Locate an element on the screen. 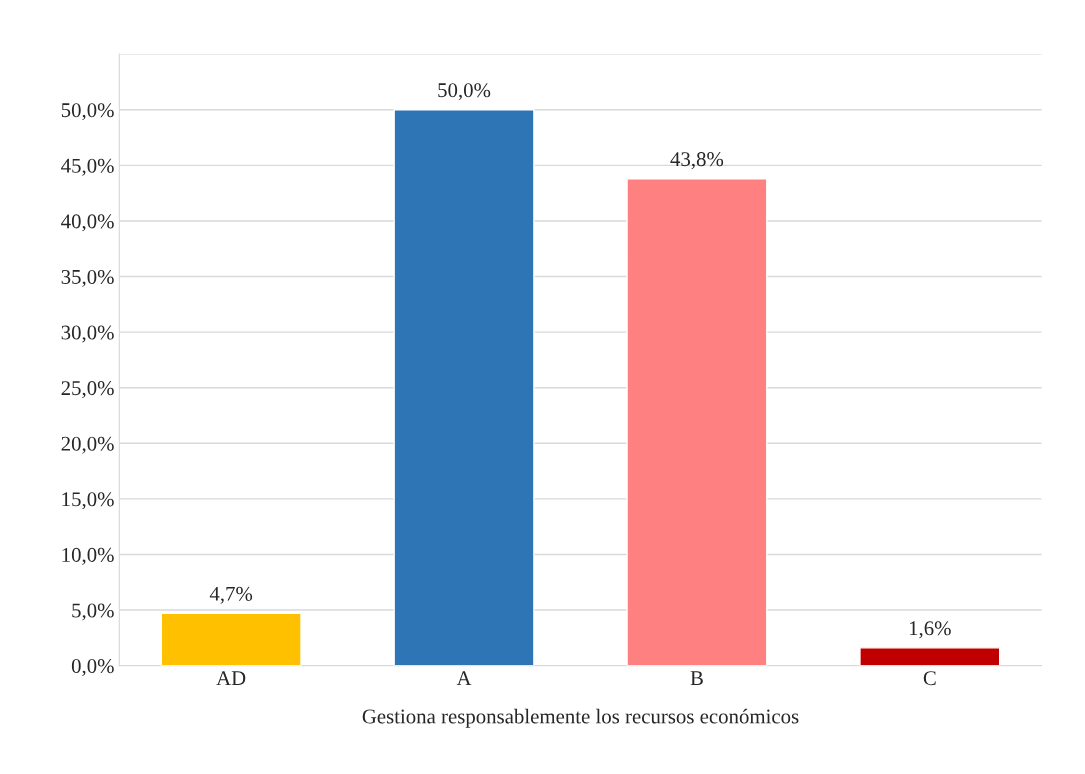 The height and width of the screenshot is (774, 1085). y-tick-label: 35,0% is located at coordinates (87, 278).